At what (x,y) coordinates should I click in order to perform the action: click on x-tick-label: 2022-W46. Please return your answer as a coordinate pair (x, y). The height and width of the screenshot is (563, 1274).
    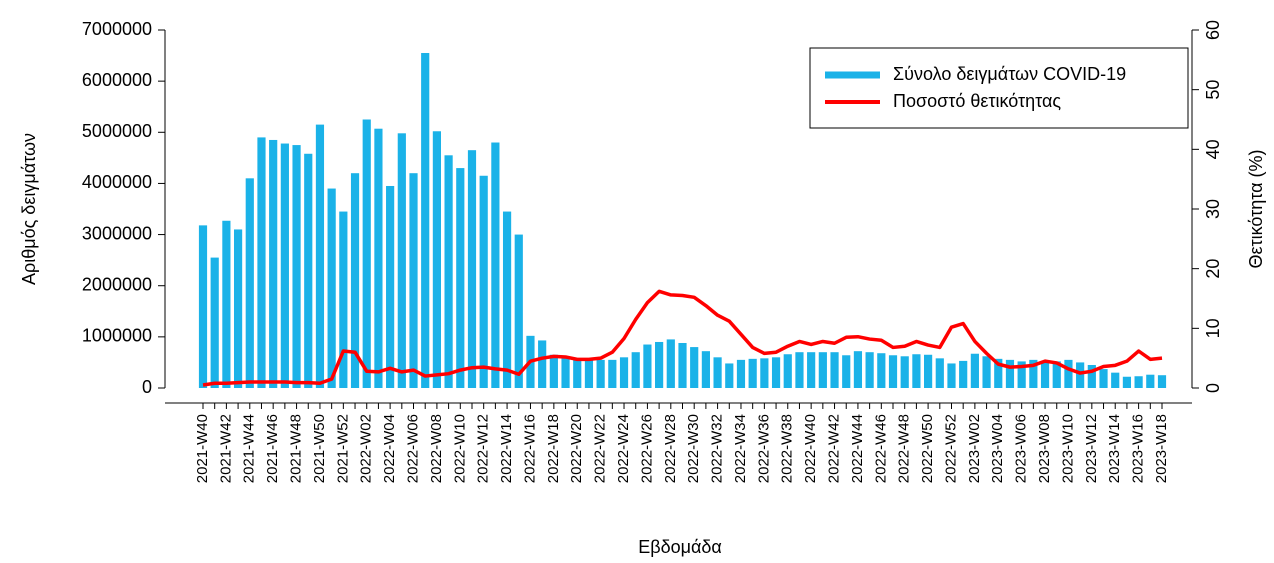
    Looking at the image, I should click on (880, 448).